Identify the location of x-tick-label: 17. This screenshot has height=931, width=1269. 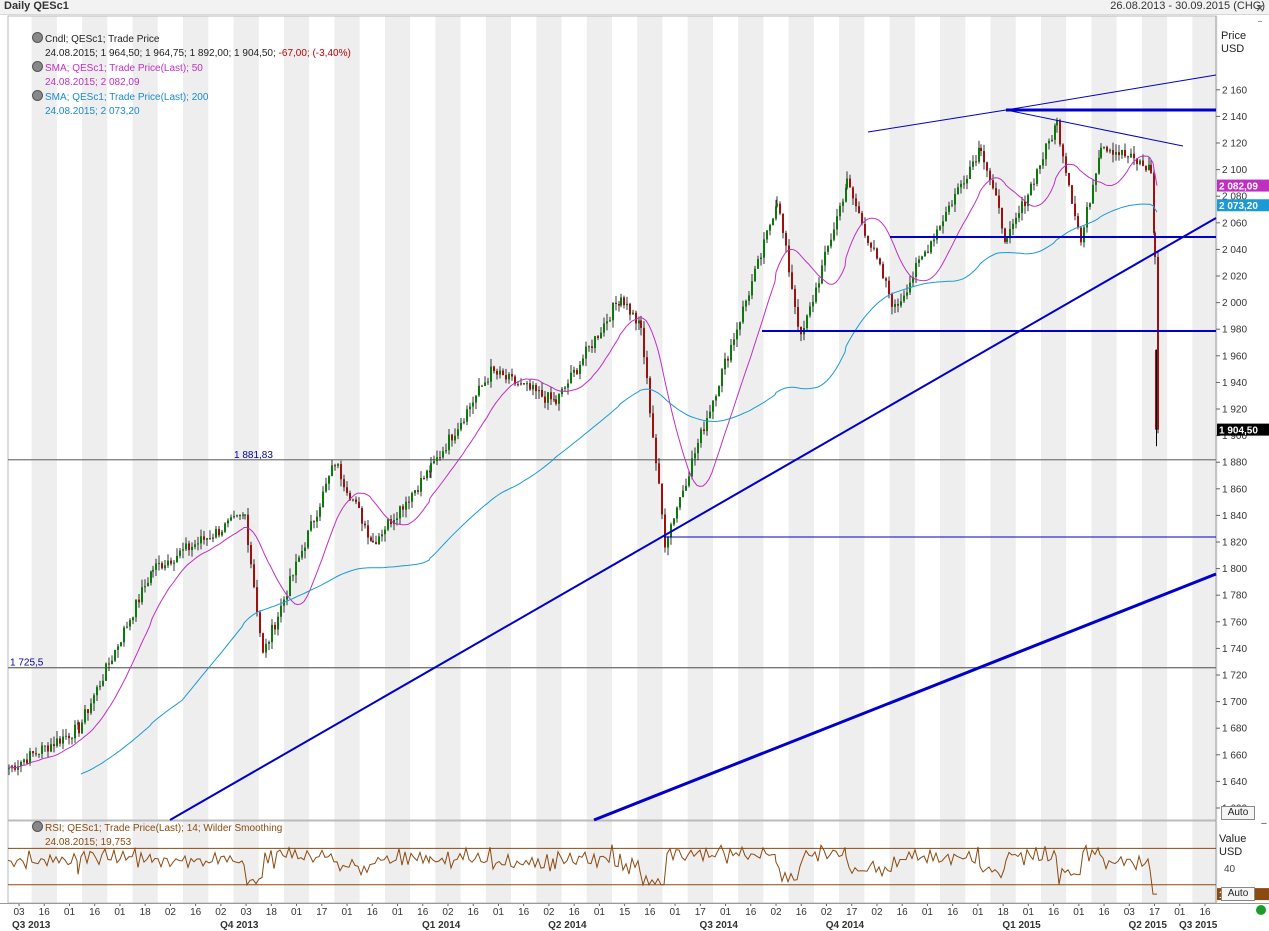
(322, 912).